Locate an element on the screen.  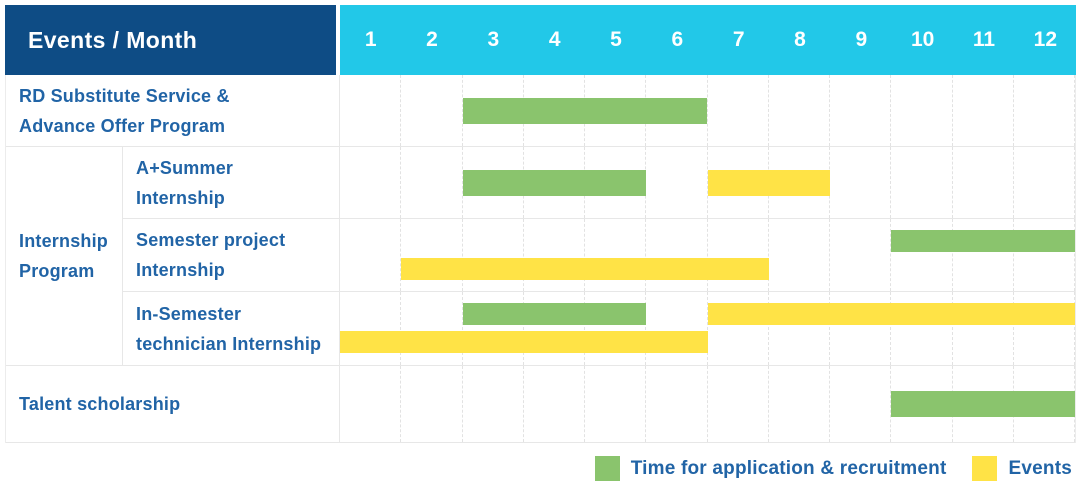
month-header-label: 9 is located at coordinates (861, 39).